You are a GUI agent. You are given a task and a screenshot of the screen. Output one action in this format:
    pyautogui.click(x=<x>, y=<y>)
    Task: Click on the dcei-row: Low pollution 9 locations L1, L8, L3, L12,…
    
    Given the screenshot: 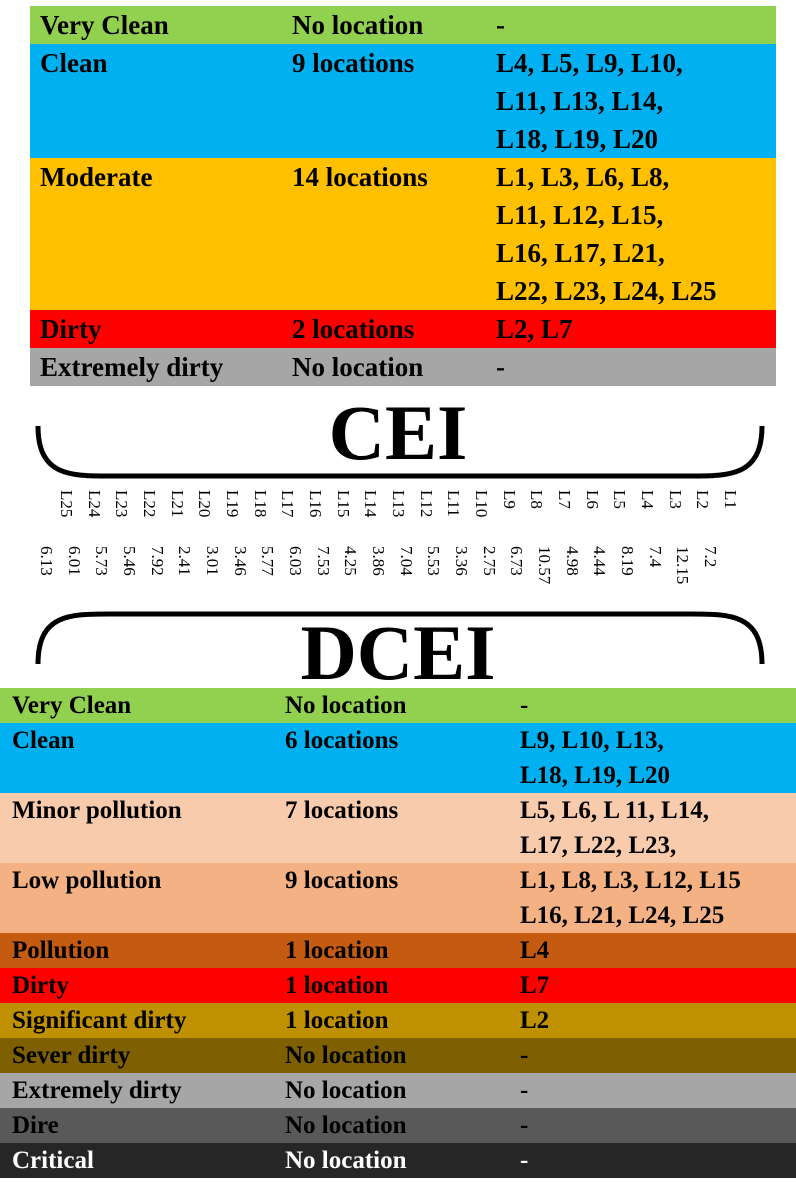 What is the action you would take?
    pyautogui.click(x=398, y=898)
    